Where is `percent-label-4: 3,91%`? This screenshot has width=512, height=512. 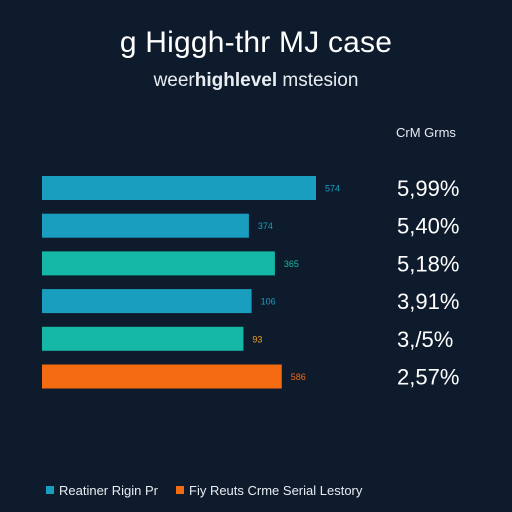
percent-label-4: 3,91% is located at coordinates (428, 301).